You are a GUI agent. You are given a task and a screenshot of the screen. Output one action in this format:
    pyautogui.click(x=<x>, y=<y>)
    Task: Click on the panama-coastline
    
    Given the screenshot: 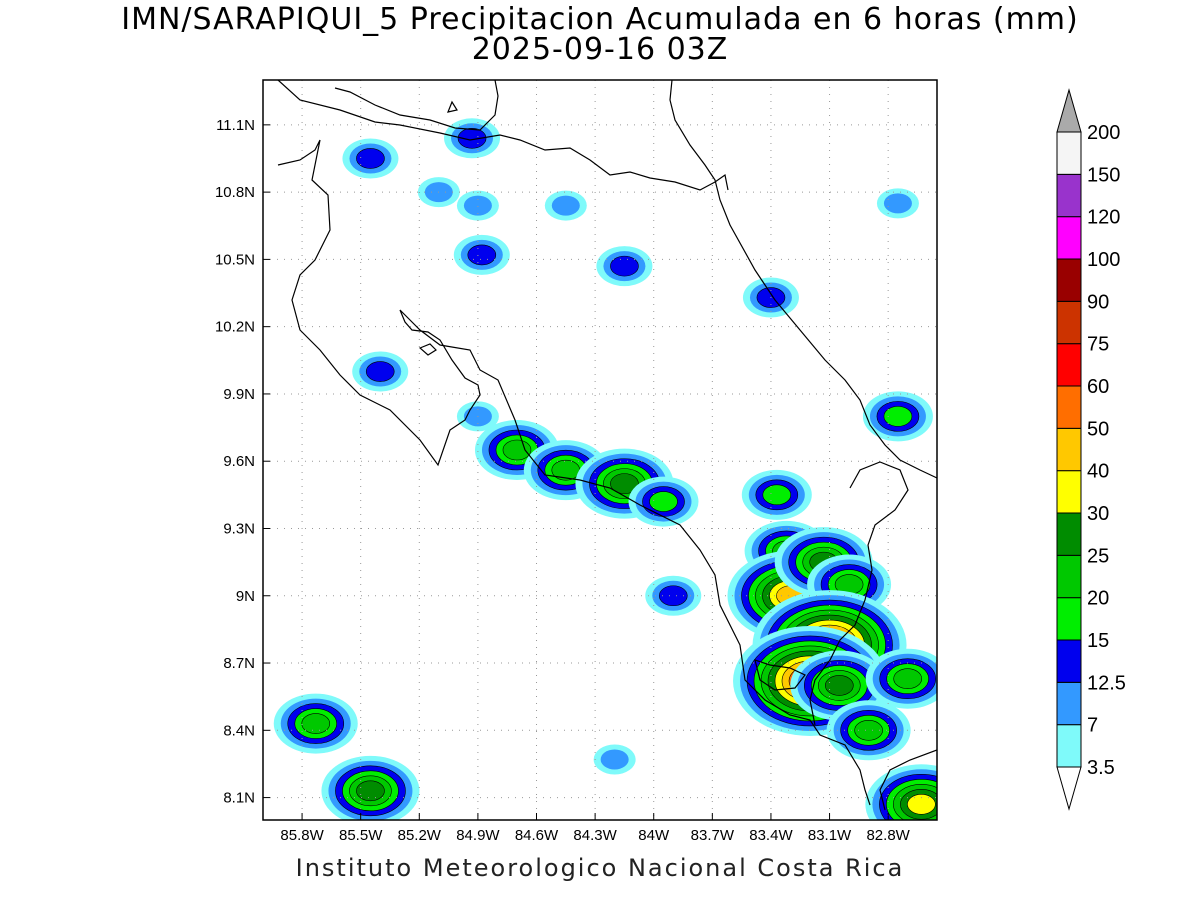 What is the action you would take?
    pyautogui.click(x=908, y=780)
    